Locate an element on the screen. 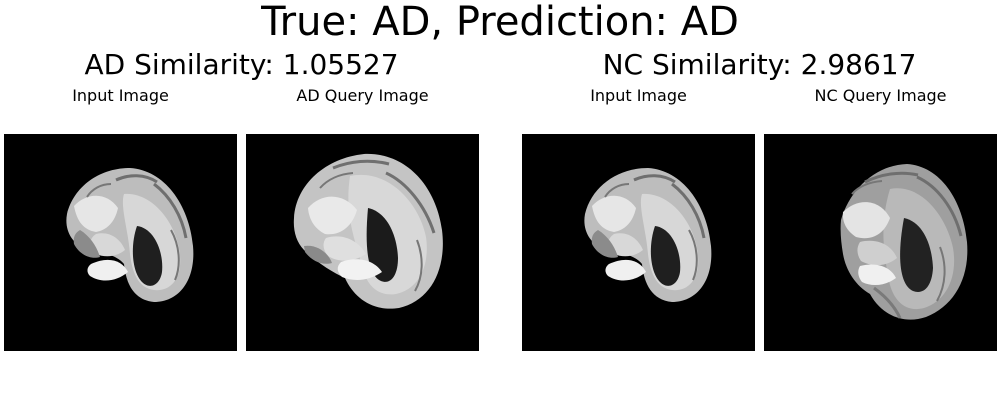 The width and height of the screenshot is (1000, 400). nc-query-image-panel is located at coordinates (880, 242).